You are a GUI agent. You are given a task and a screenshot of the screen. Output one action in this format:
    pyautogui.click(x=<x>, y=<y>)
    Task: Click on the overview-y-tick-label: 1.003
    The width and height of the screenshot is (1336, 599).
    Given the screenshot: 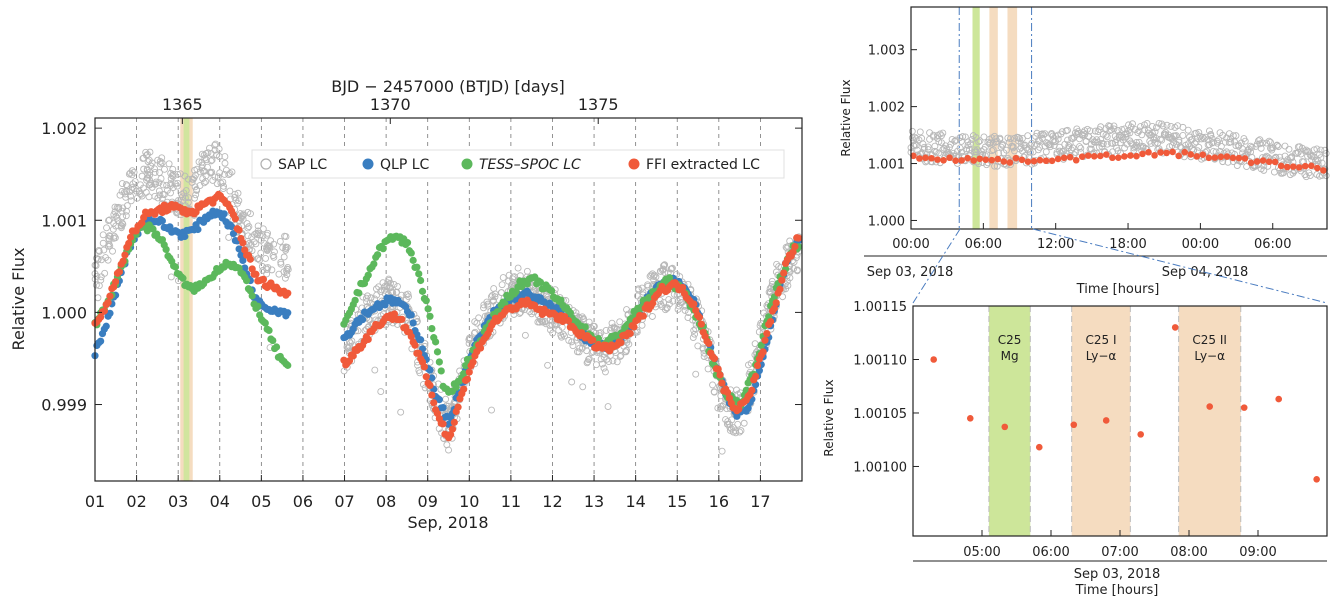 What is the action you would take?
    pyautogui.click(x=886, y=51)
    